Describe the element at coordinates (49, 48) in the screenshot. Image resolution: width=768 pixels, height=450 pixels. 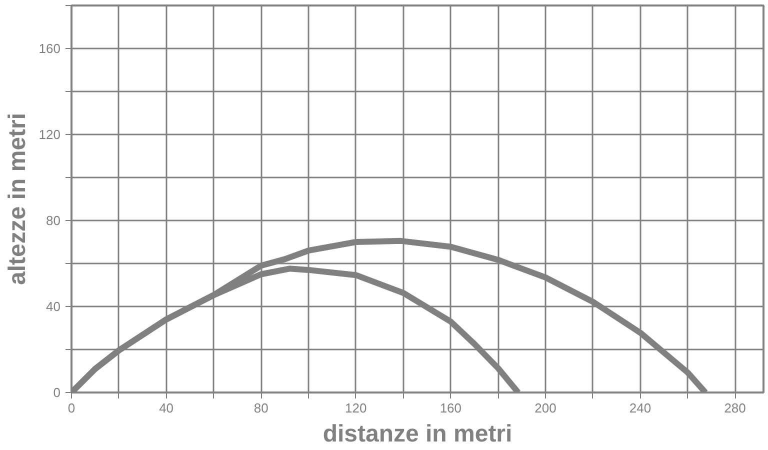
I see `y-tick-label: 160` at that location.